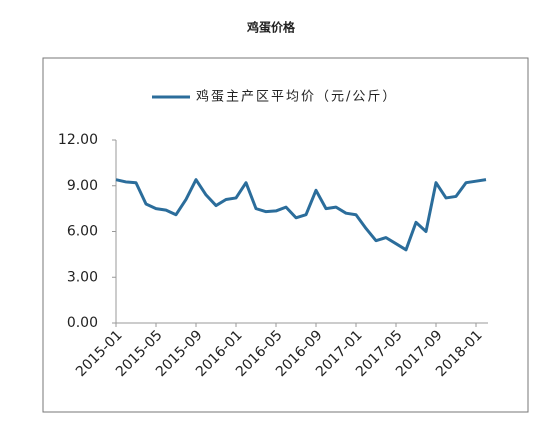 The height and width of the screenshot is (431, 542). I want to click on y-tick-label: 9.00, so click(82, 186).